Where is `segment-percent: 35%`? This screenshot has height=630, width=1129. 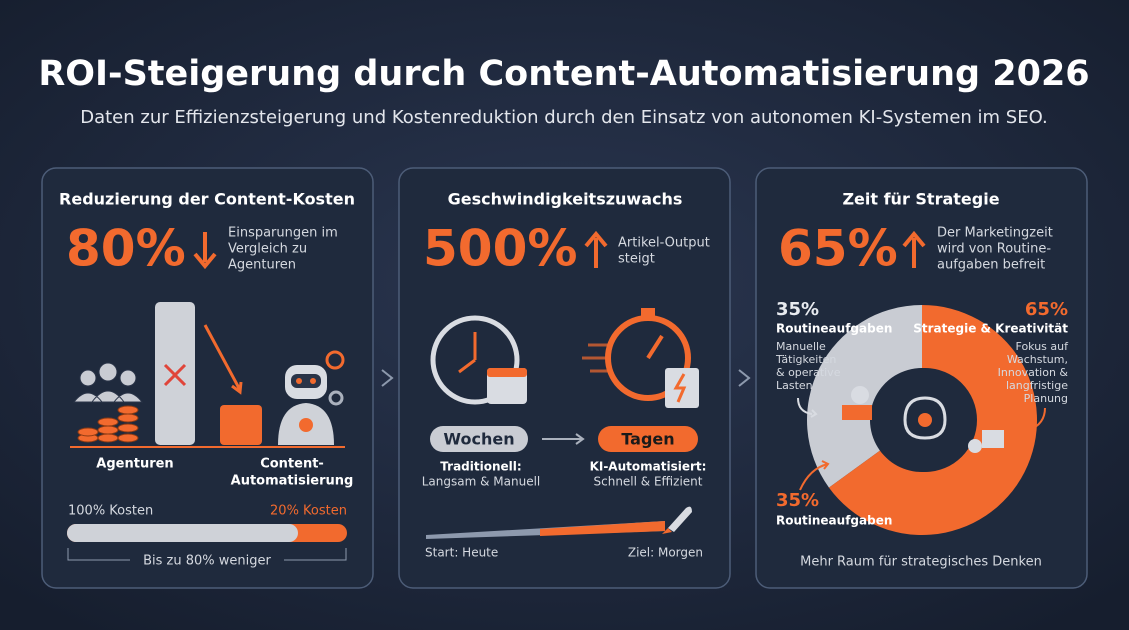
segment-percent: 35% is located at coordinates (797, 309).